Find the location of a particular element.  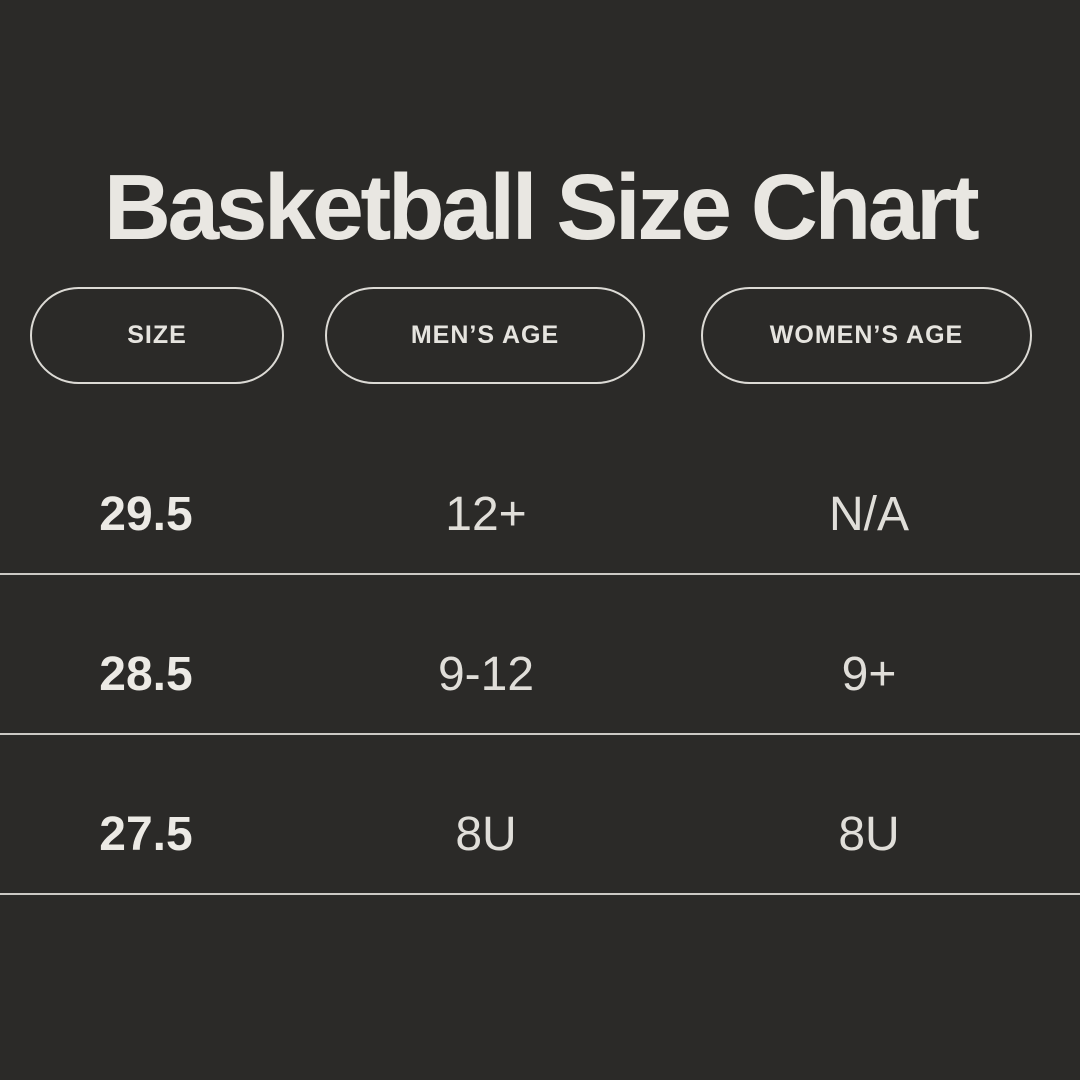

table-row: 28.5 9-12 9+ is located at coordinates (540, 655).